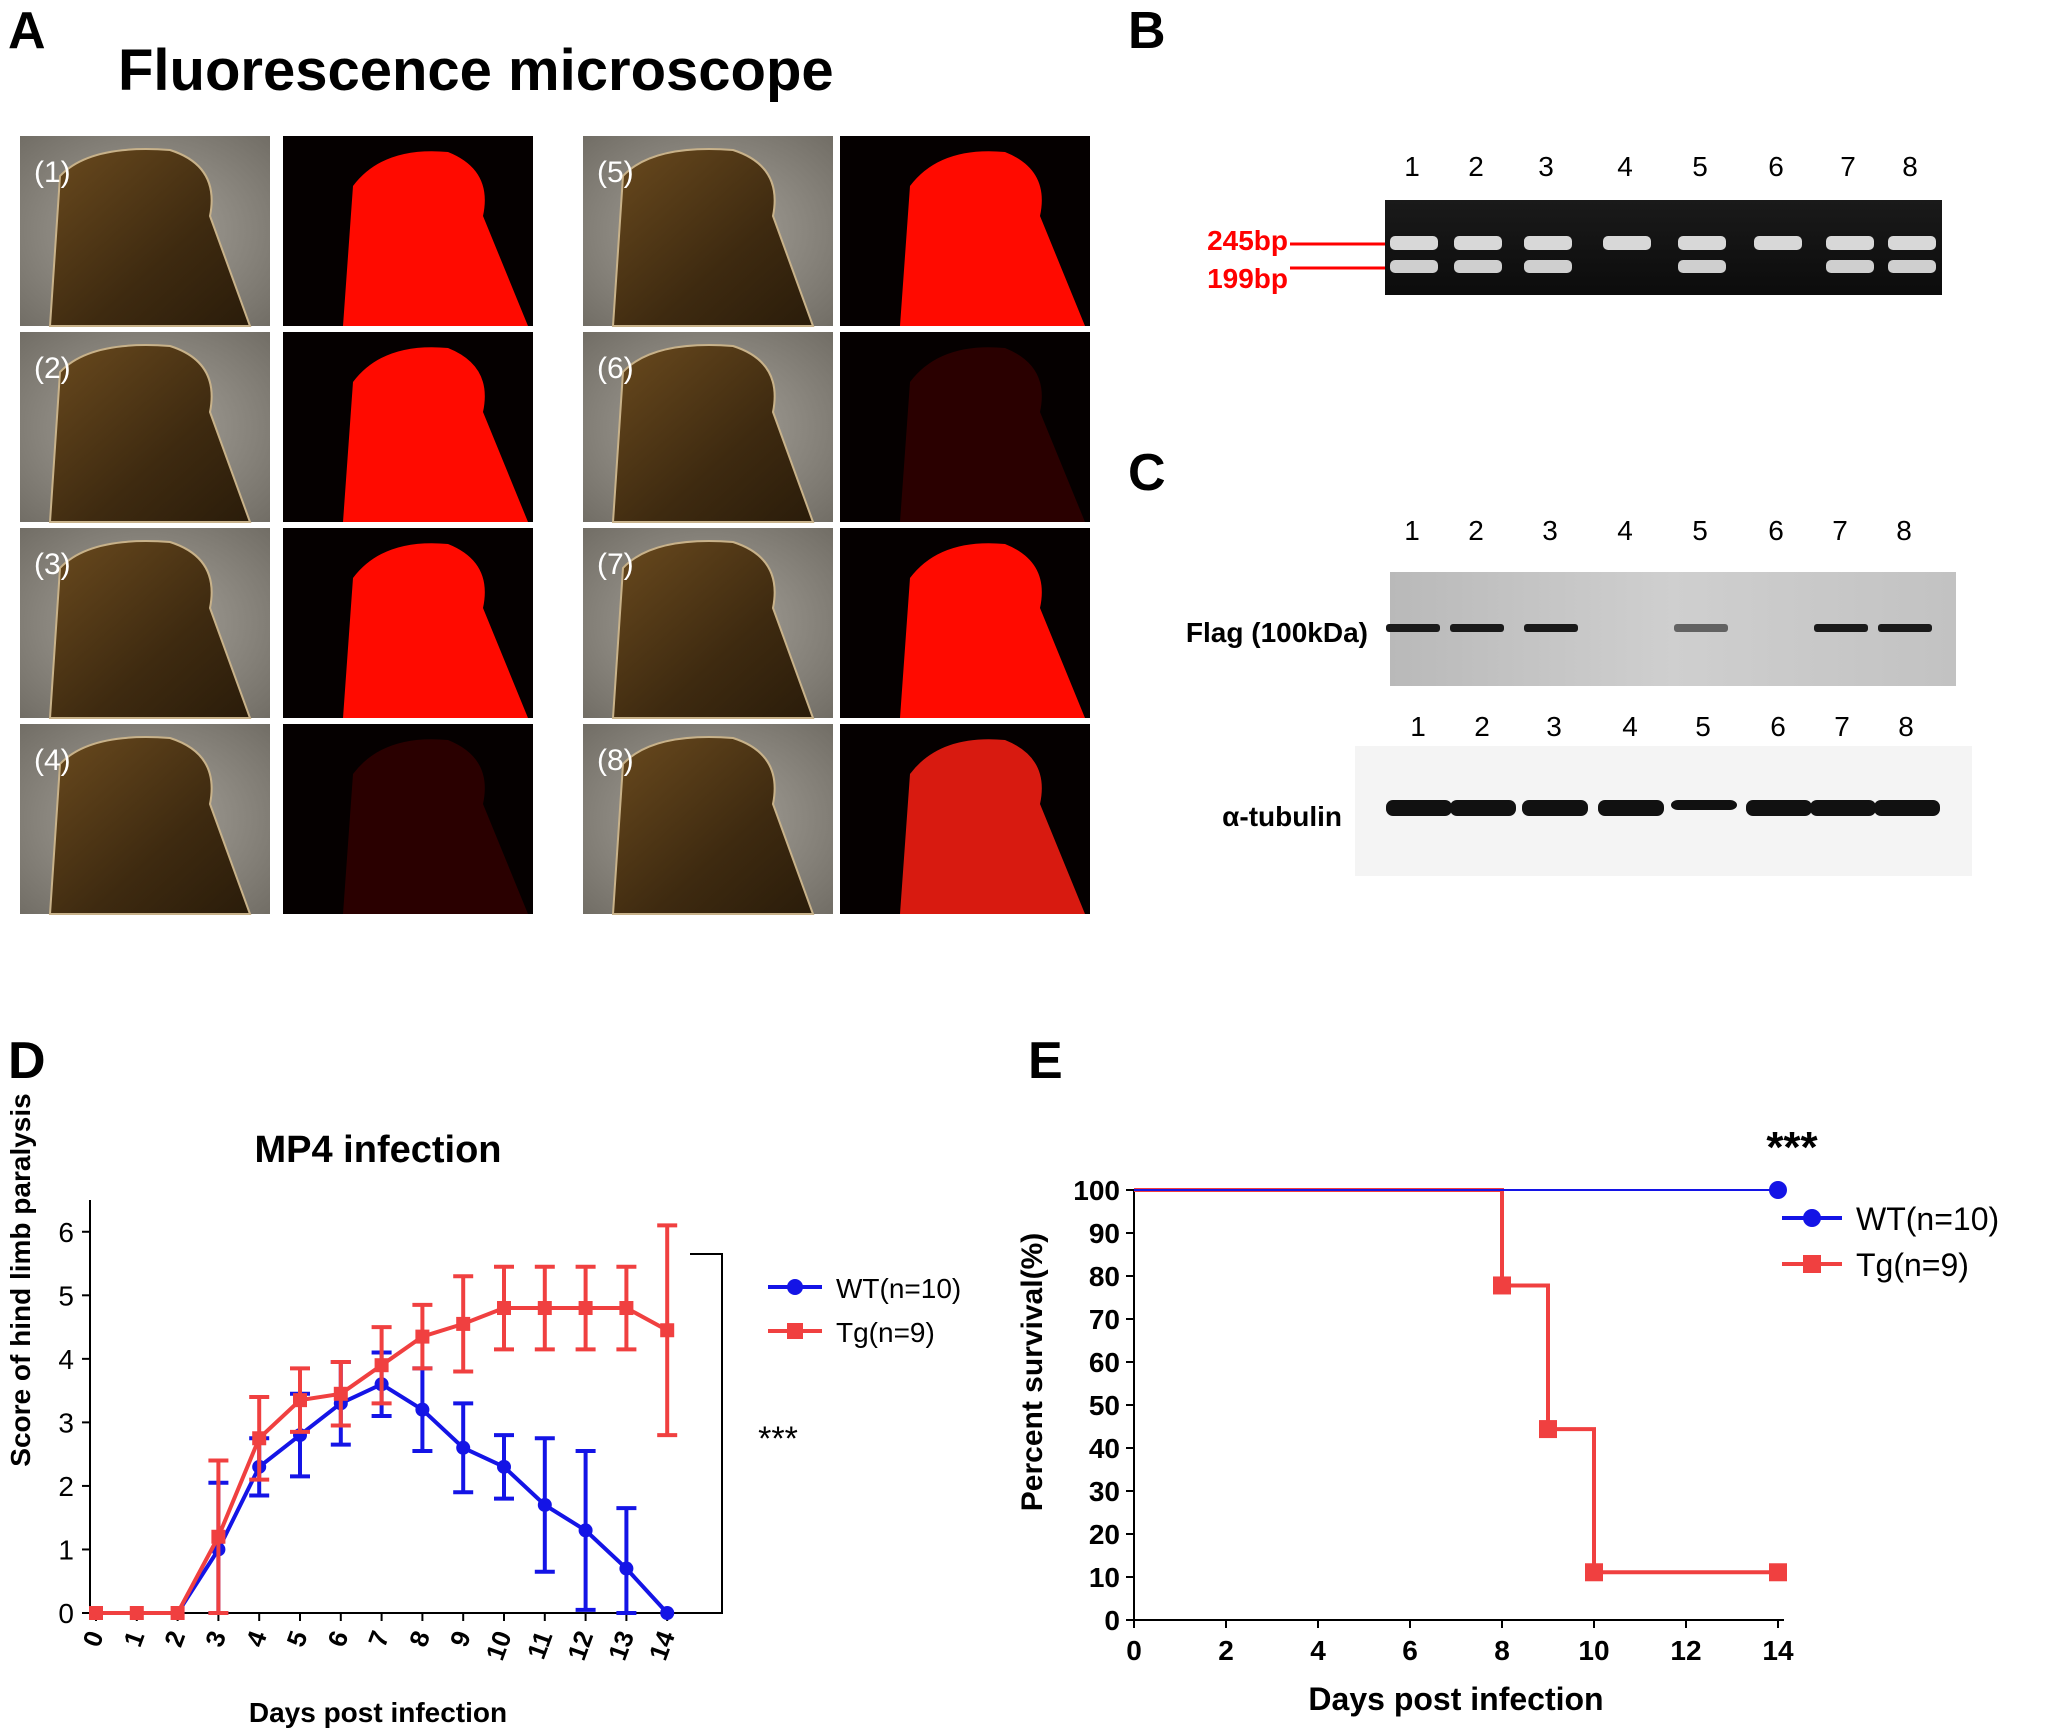 Image resolution: width=2056 pixels, height=1730 pixels. I want to click on chart-e-xlabel: Days post infection, so click(1455, 1699).